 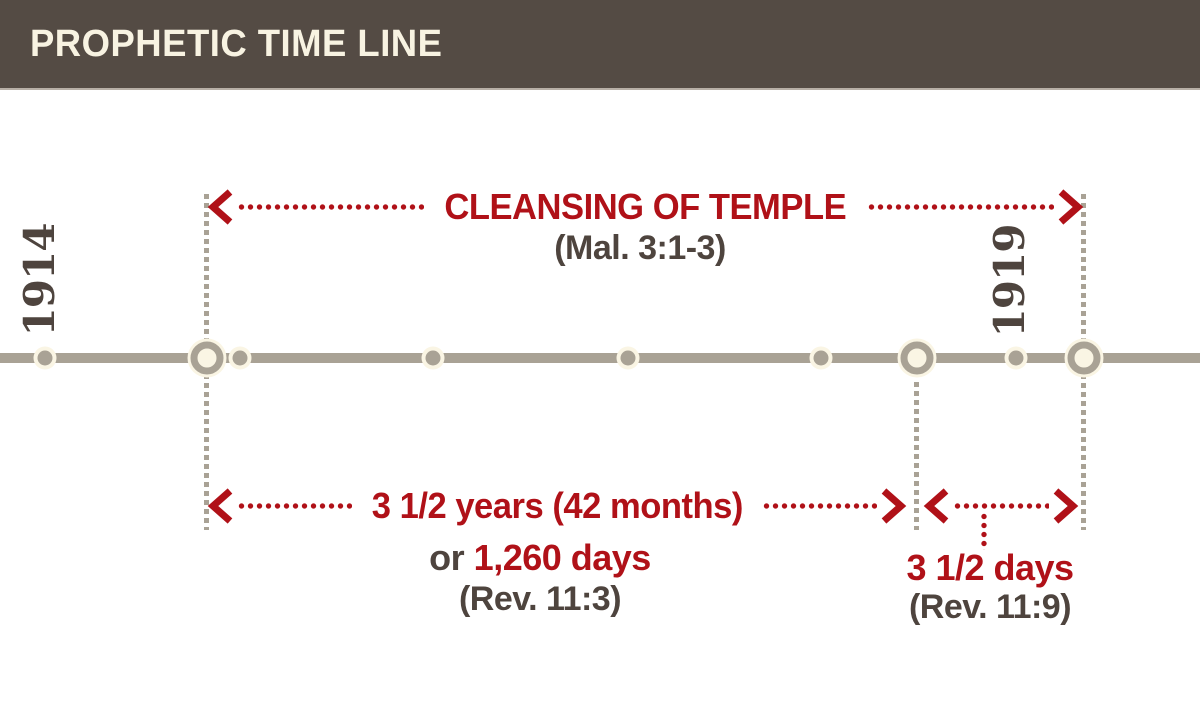 I want to click on page-title: PROPHETIC TIME LINE, so click(x=236, y=44).